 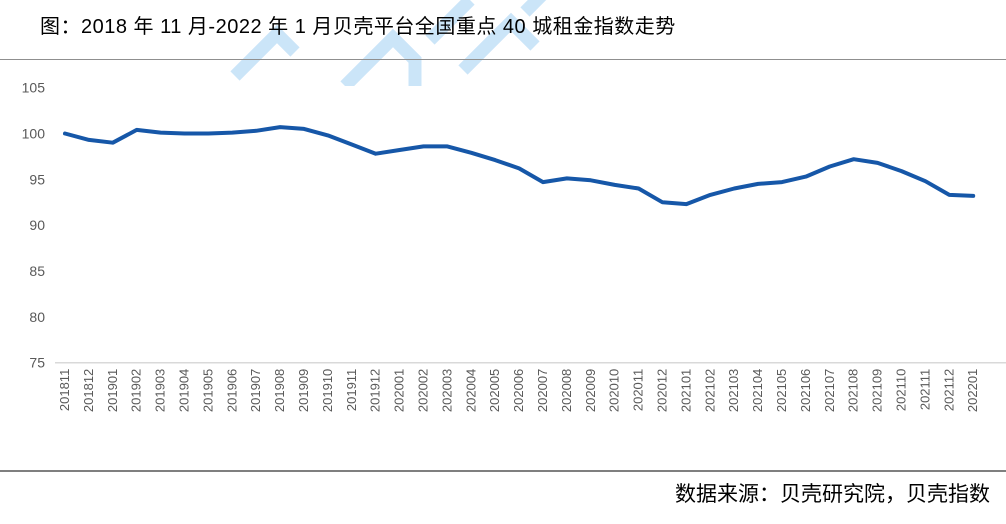 What do you see at coordinates (34, 88) in the screenshot?
I see `y-axis-tick-label: 105` at bounding box center [34, 88].